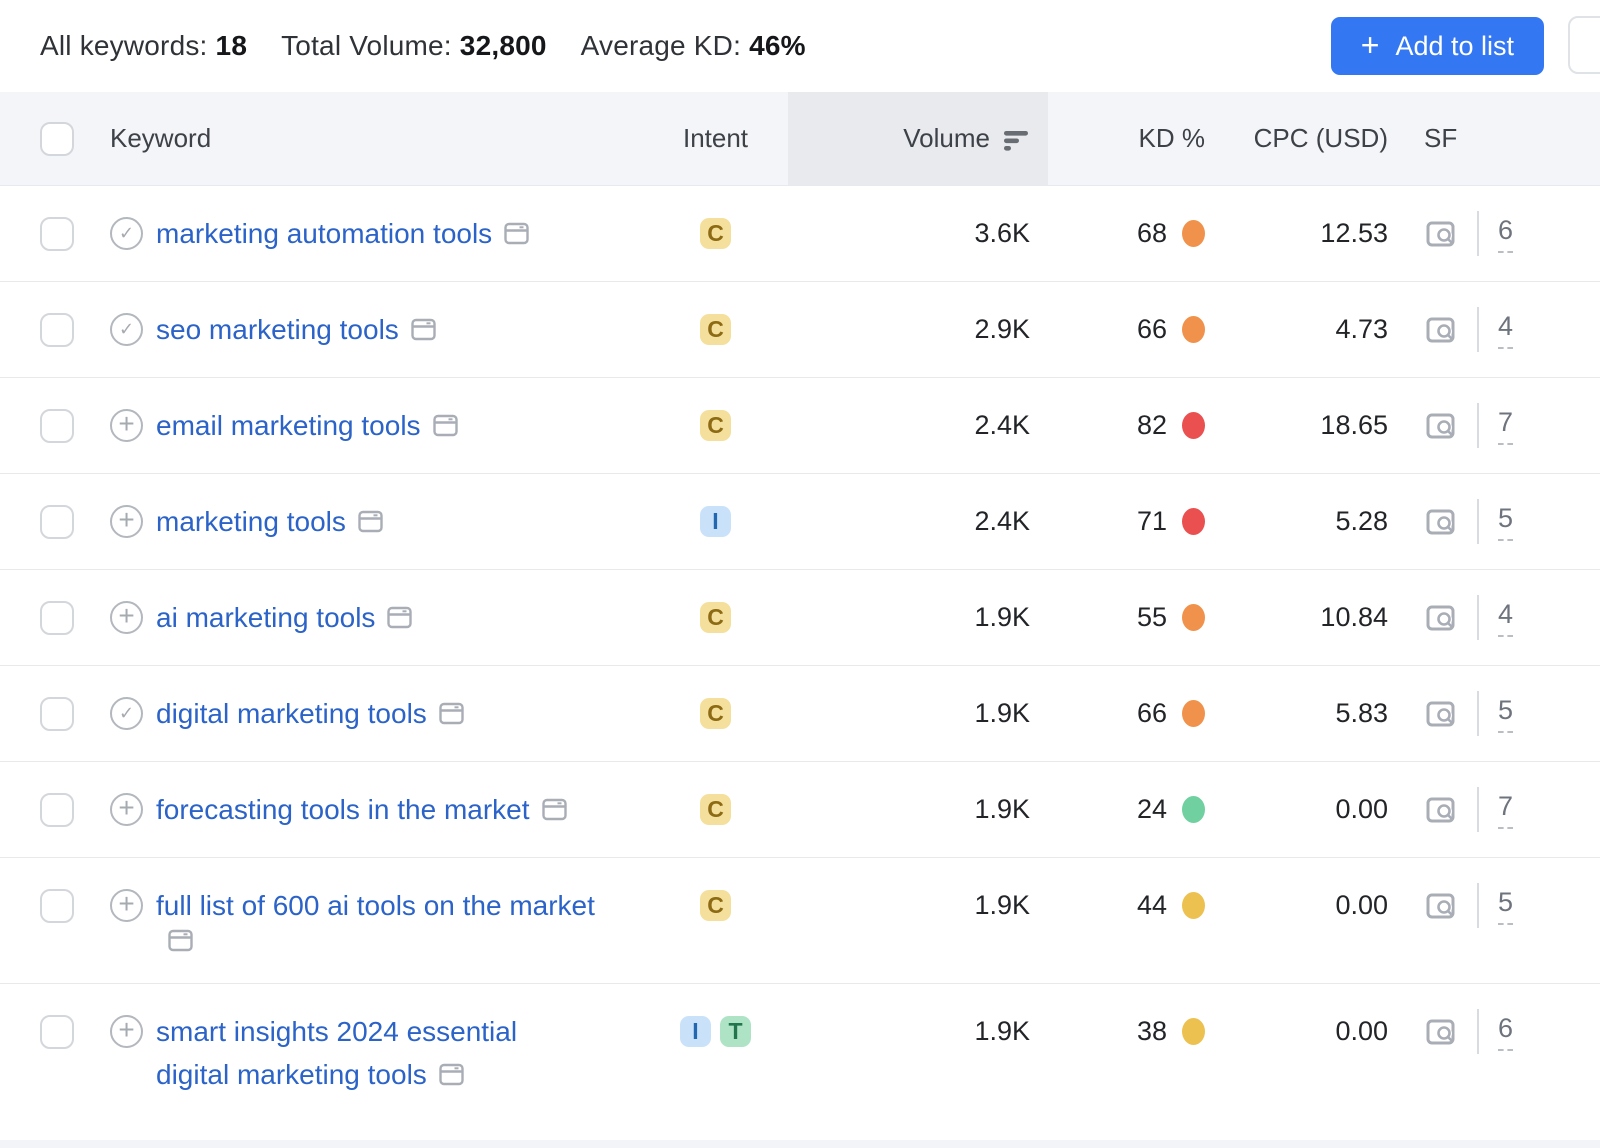 This screenshot has height=1148, width=1600. Describe the element at coordinates (1441, 138) in the screenshot. I see `column-header-sf: SF` at that location.